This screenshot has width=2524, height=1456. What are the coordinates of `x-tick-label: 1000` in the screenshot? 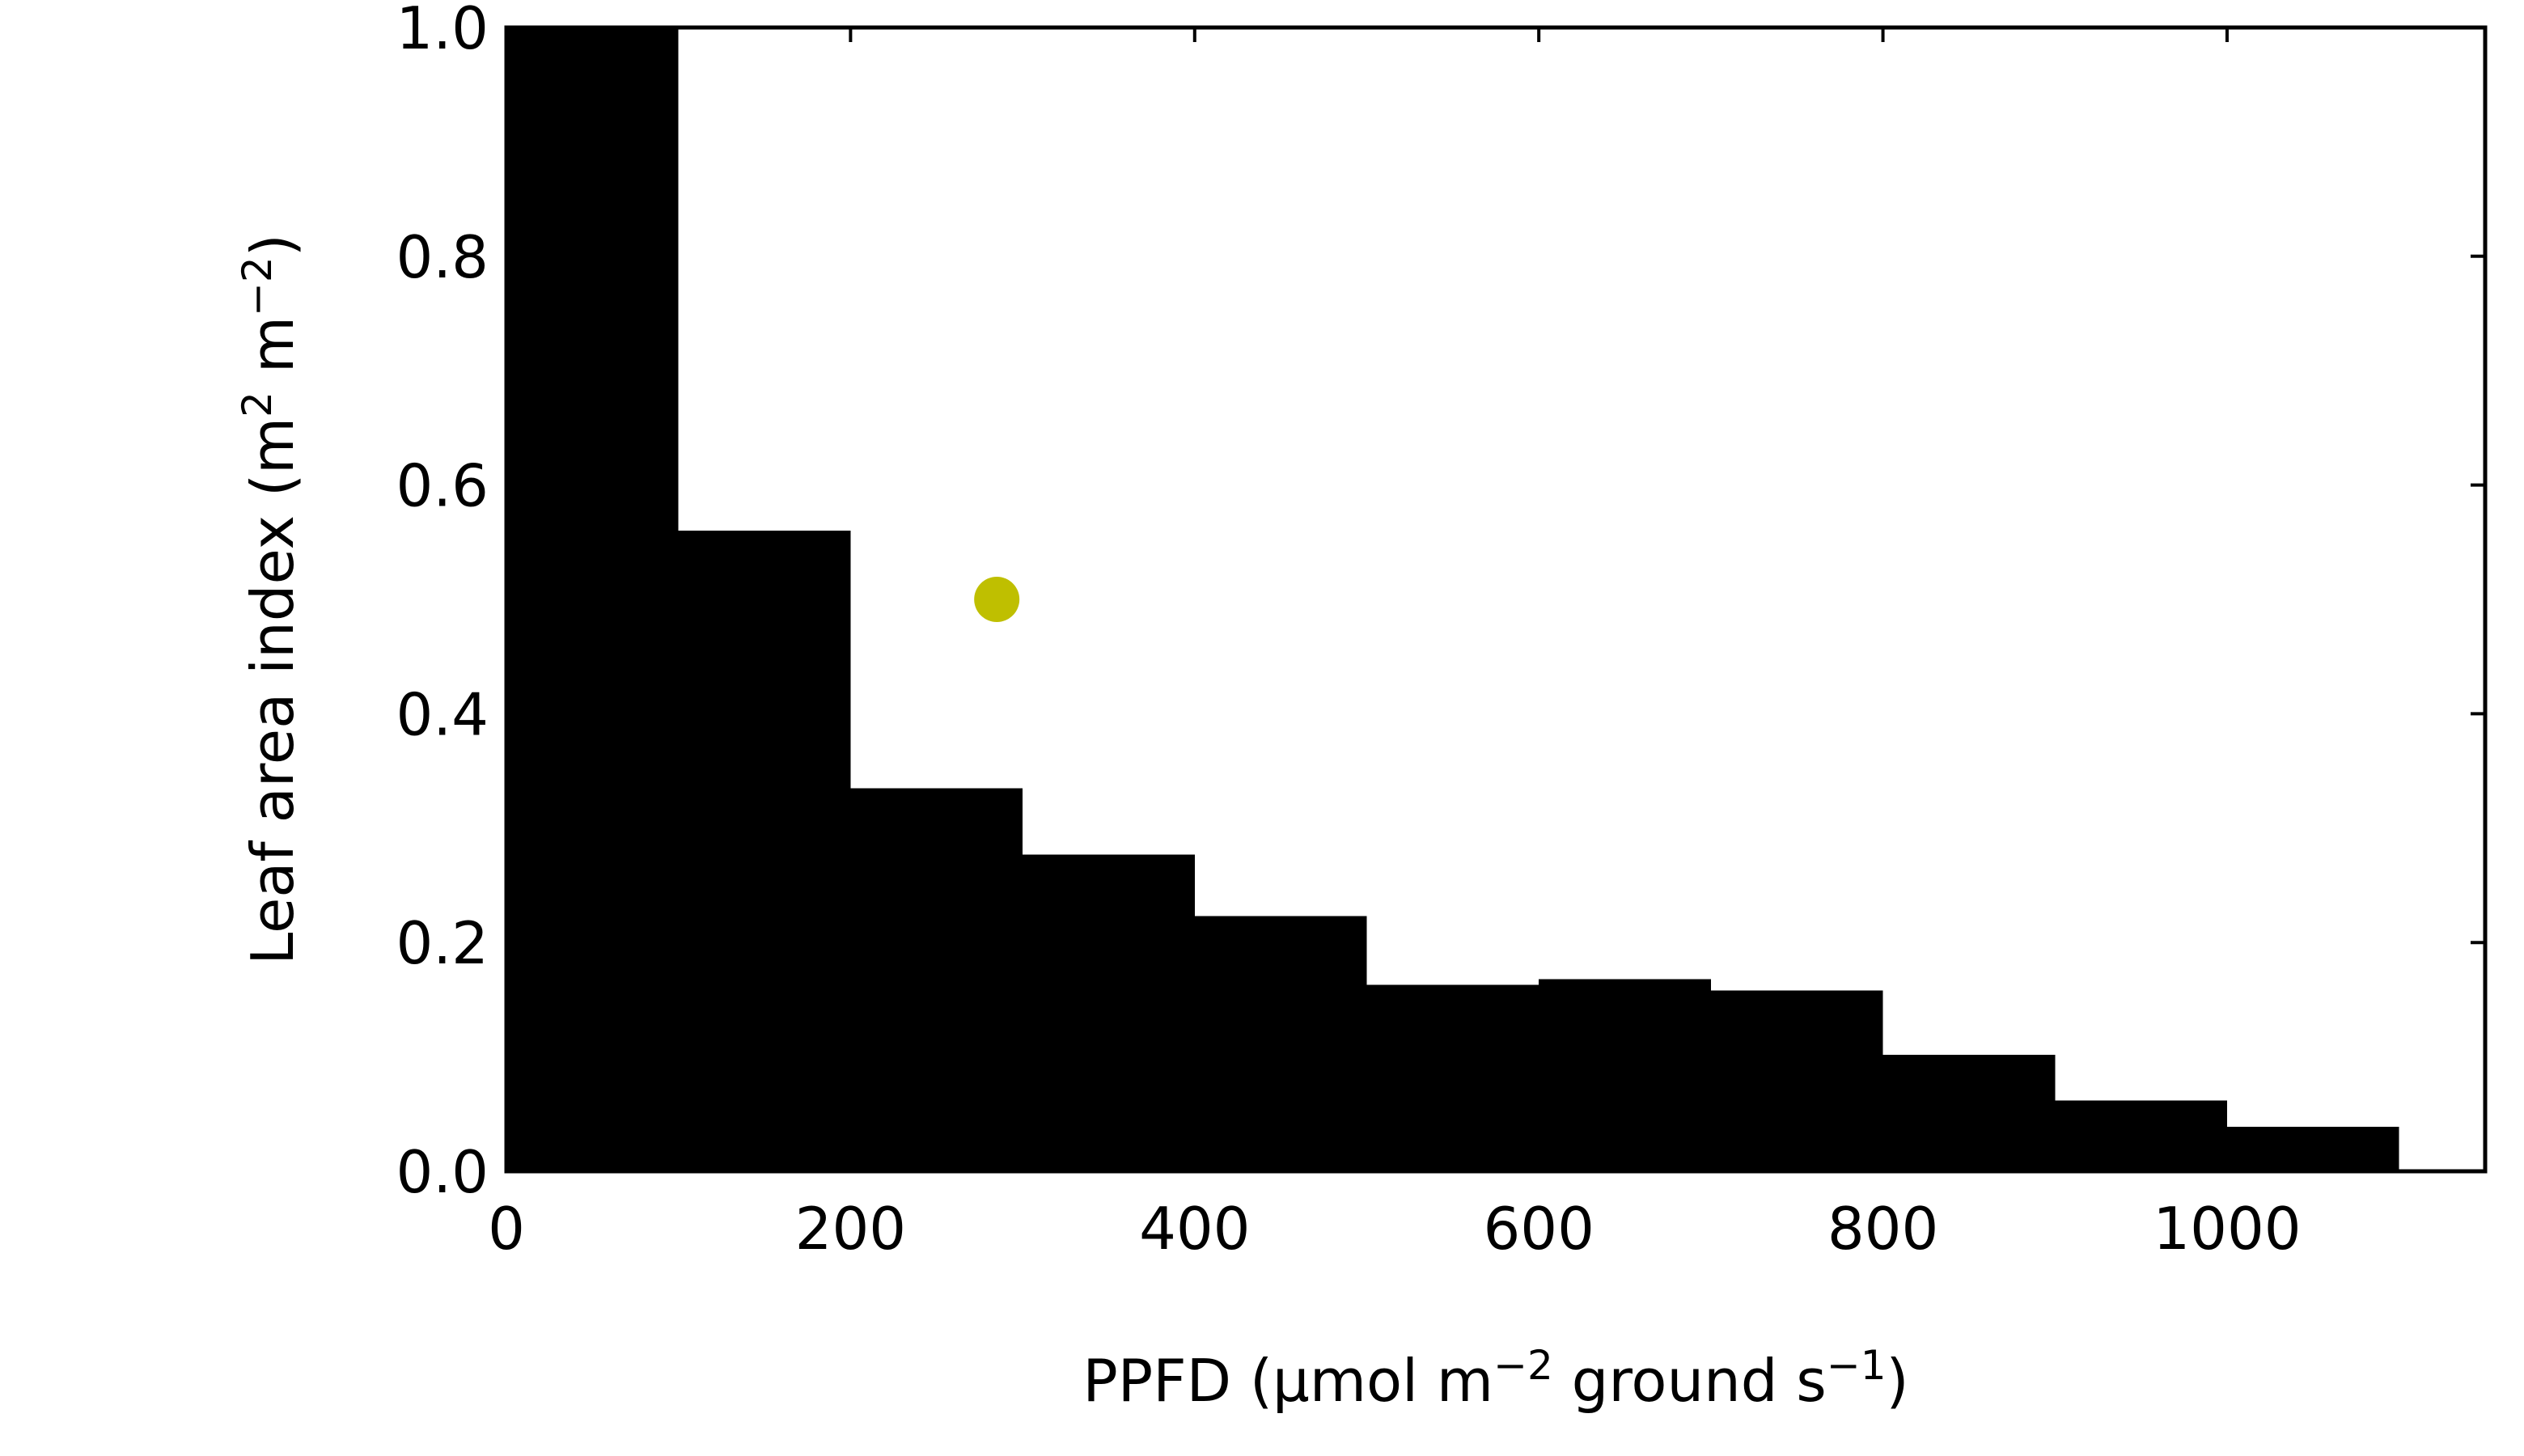 It's located at (2227, 1229).